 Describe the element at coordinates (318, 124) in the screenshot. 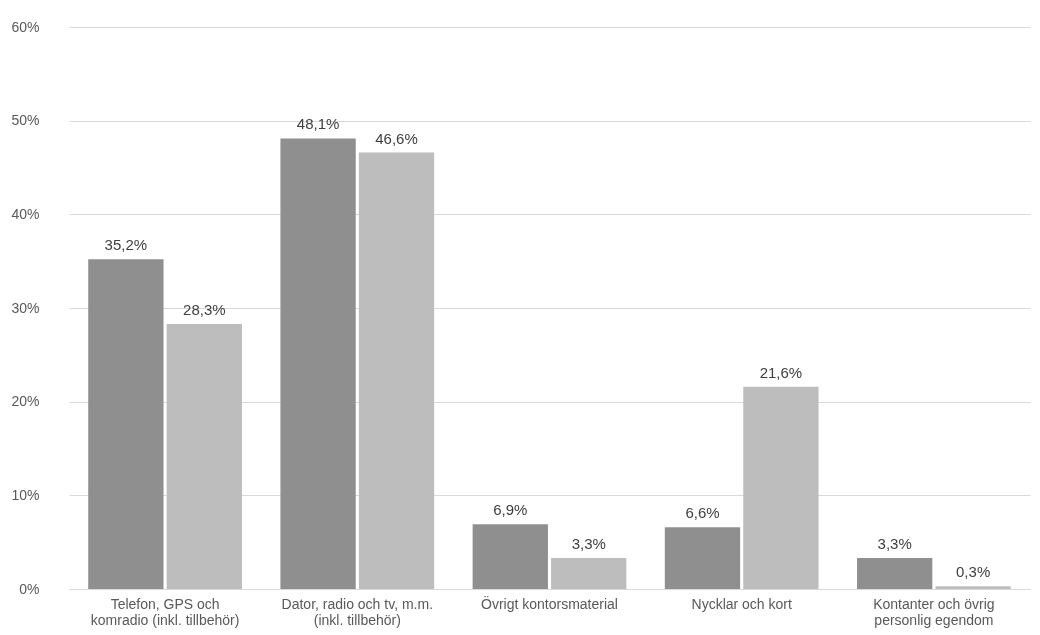

I see `data-label: 48,1%` at that location.